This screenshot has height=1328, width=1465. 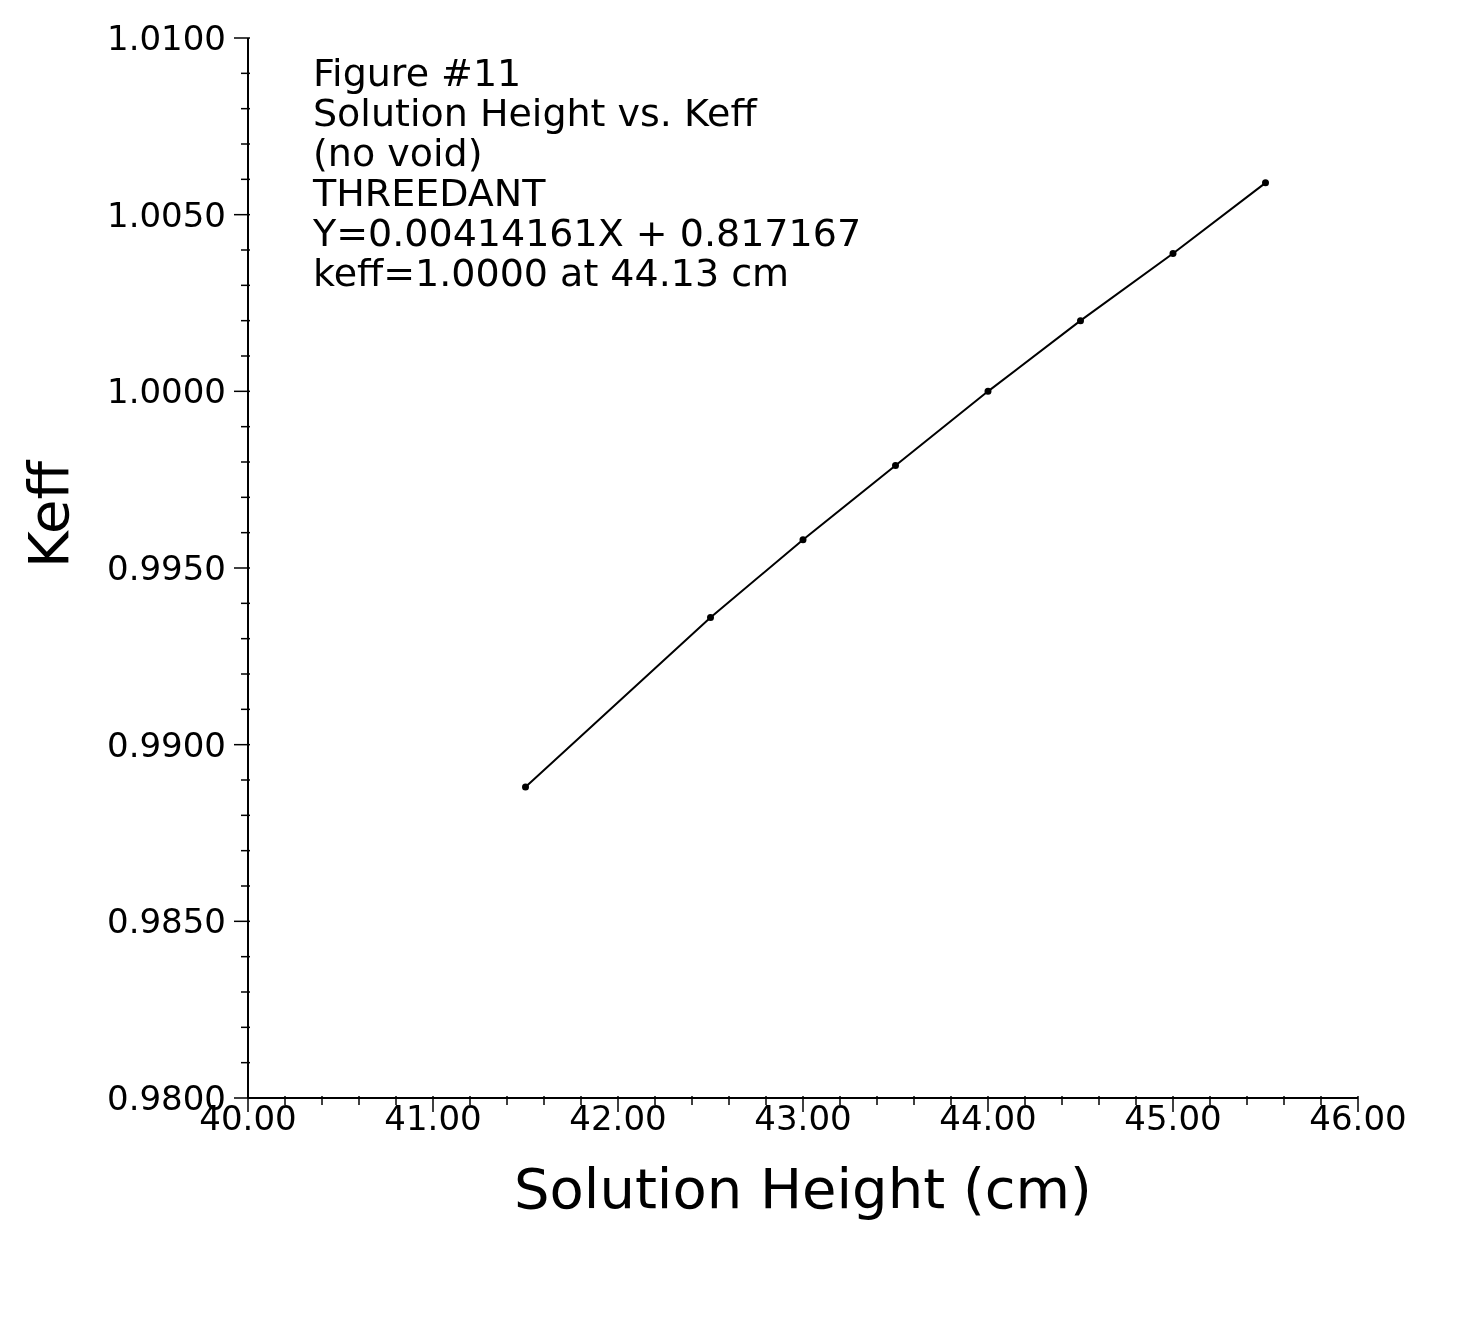 What do you see at coordinates (166, 568) in the screenshot?
I see `y-tick-label: 0.9950` at bounding box center [166, 568].